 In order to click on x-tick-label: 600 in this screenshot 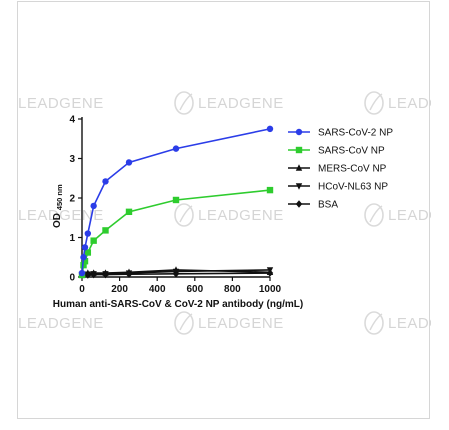, I will do `click(194, 289)`.